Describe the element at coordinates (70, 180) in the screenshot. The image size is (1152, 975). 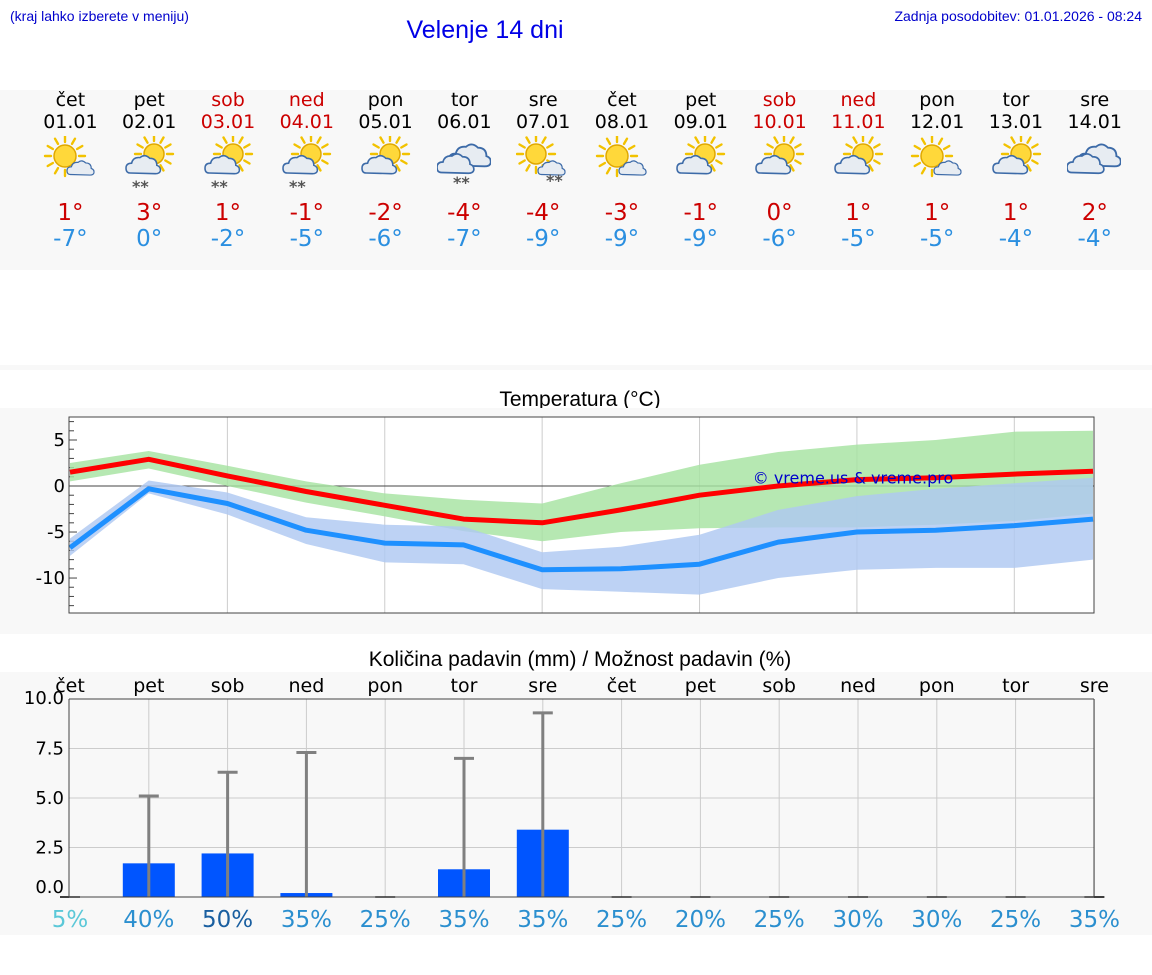
I see `forecast-day: čet 01.01 1° -7°` at that location.